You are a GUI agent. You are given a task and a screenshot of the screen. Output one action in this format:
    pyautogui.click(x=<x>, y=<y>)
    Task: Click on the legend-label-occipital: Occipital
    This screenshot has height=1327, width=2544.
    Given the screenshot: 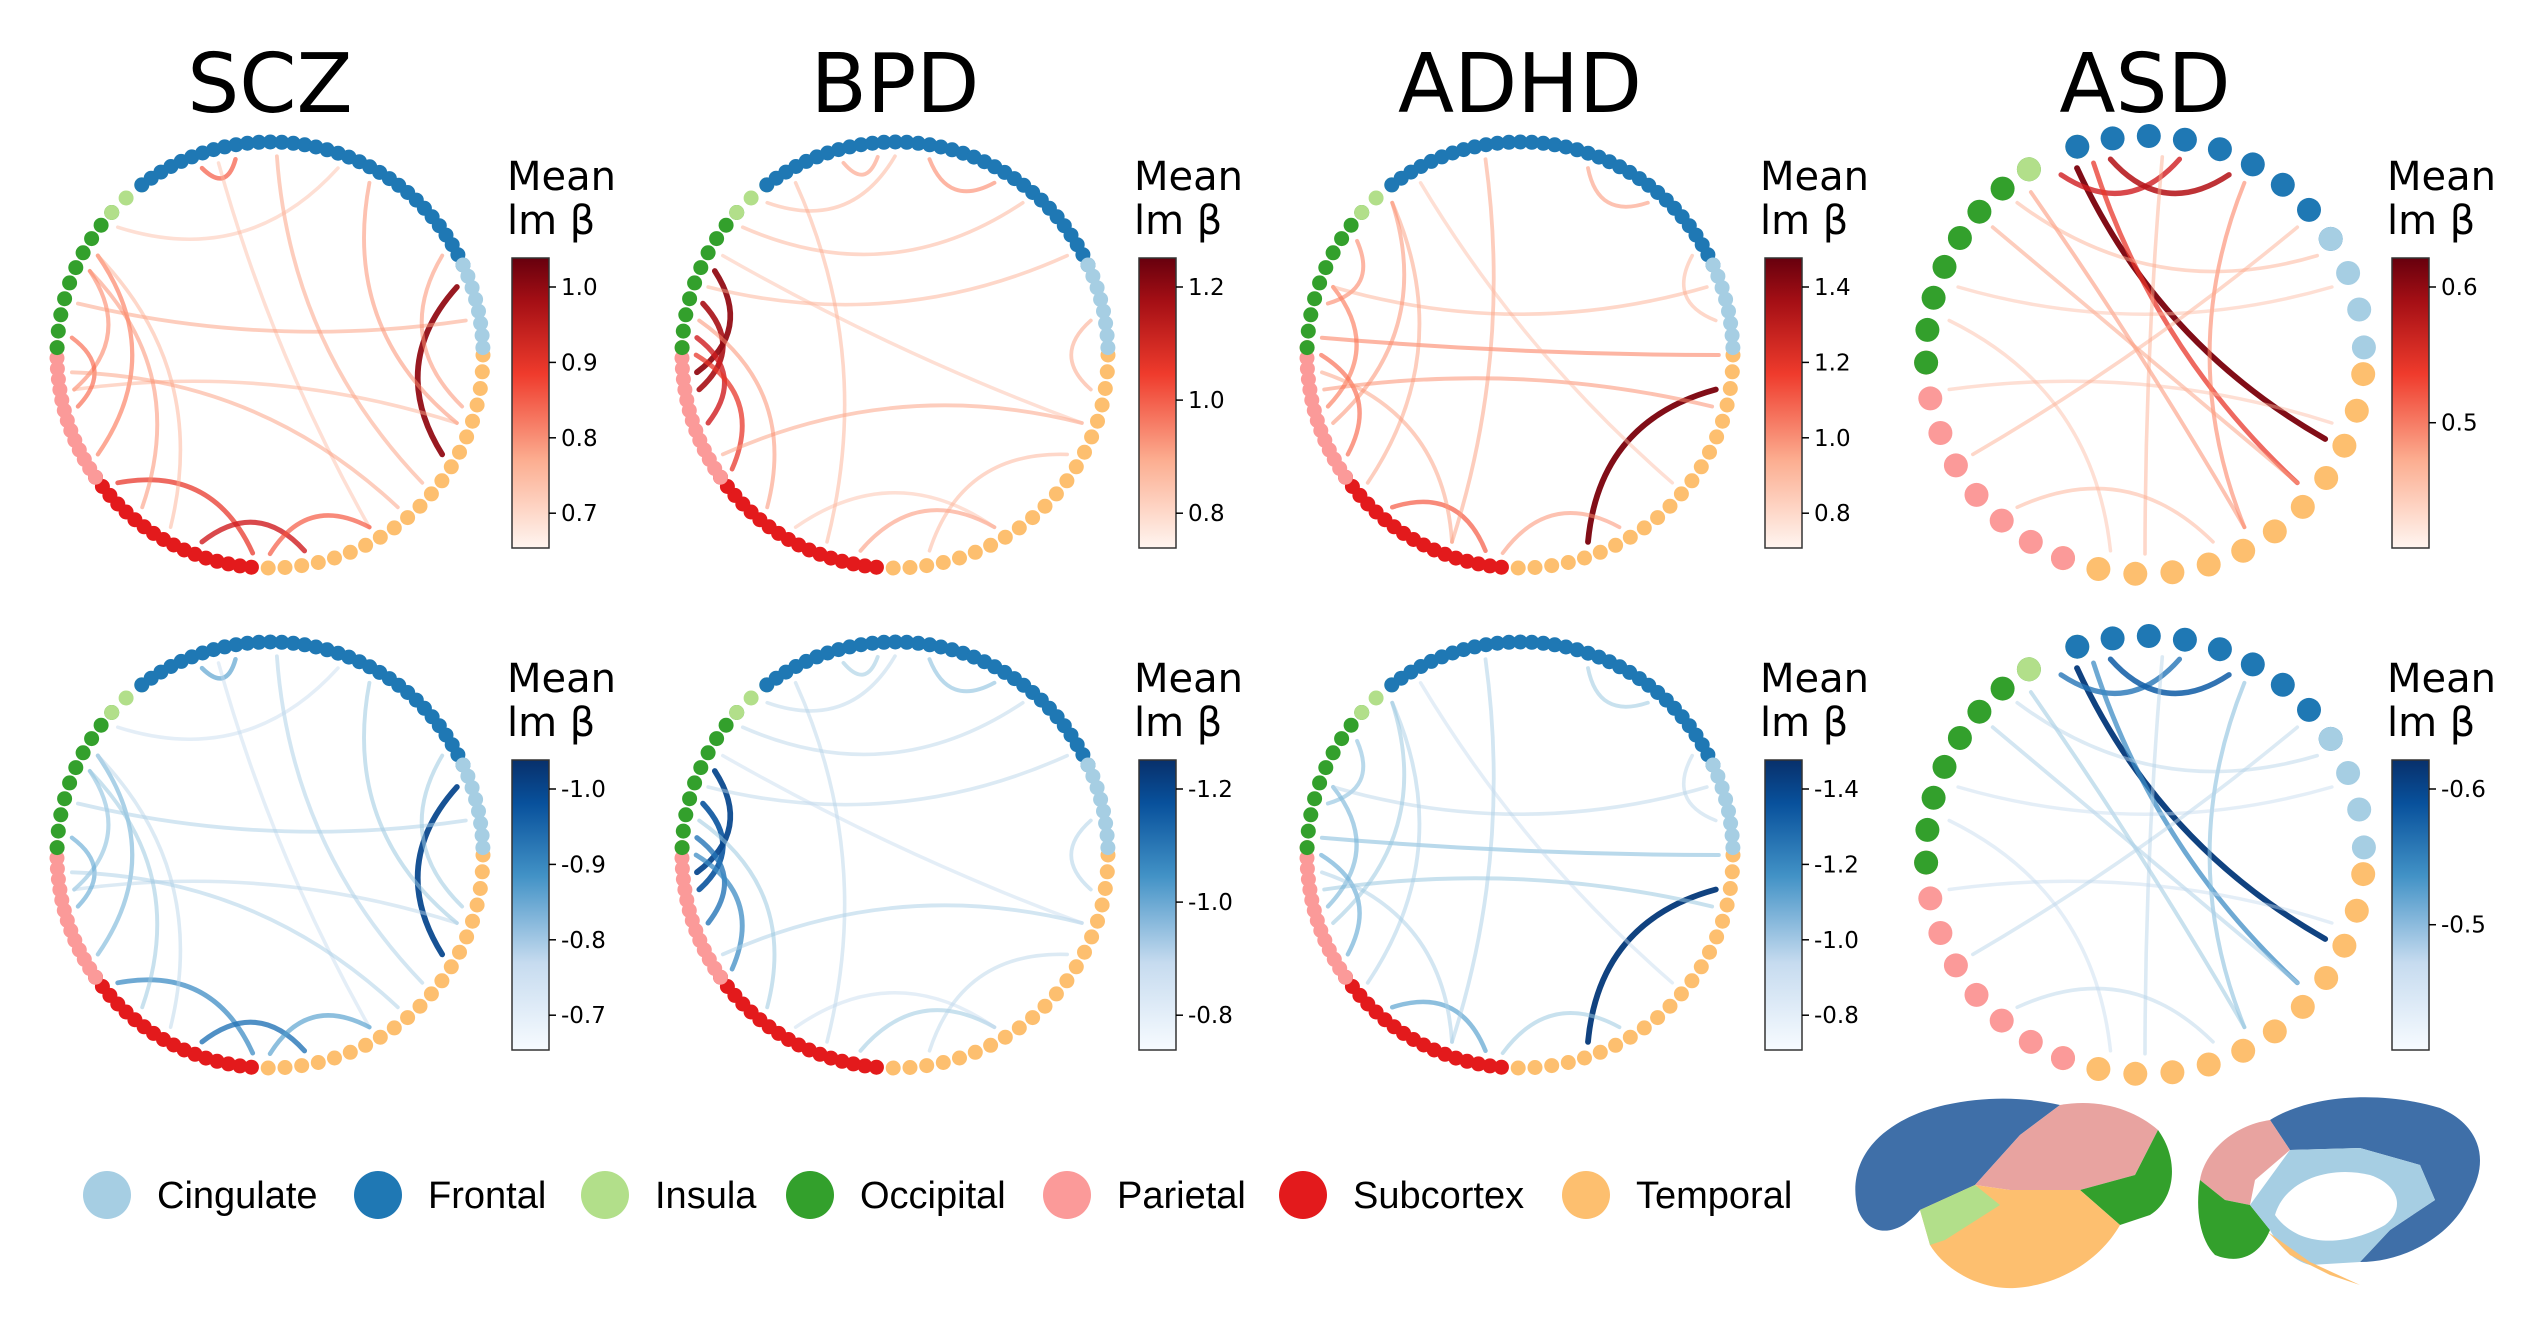 What is the action you would take?
    pyautogui.click(x=933, y=1196)
    